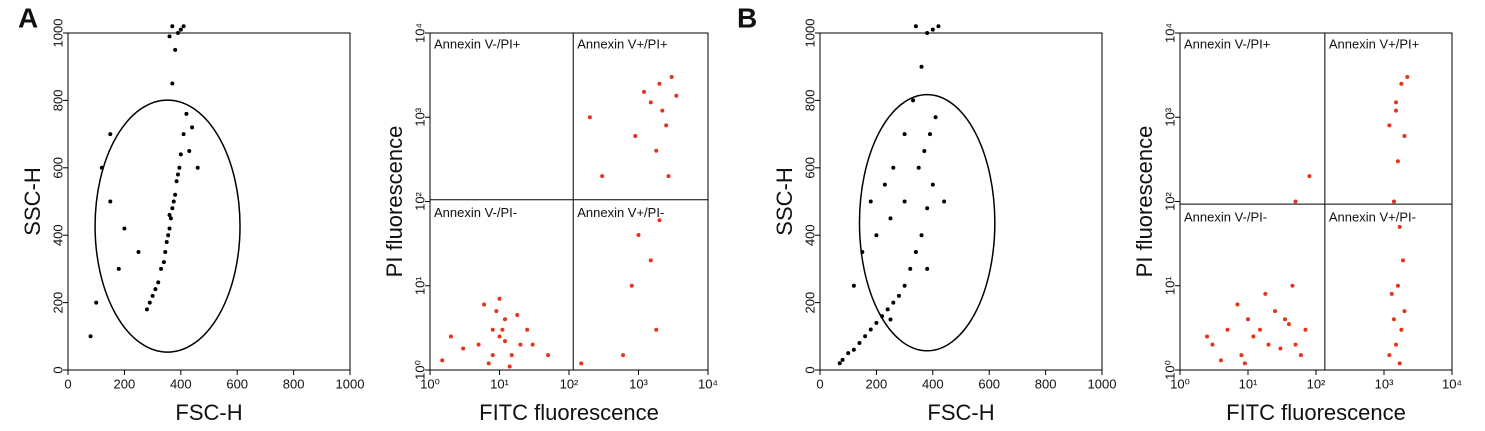 The width and height of the screenshot is (1485, 431). What do you see at coordinates (747, 17) in the screenshot?
I see `panel-label: B` at bounding box center [747, 17].